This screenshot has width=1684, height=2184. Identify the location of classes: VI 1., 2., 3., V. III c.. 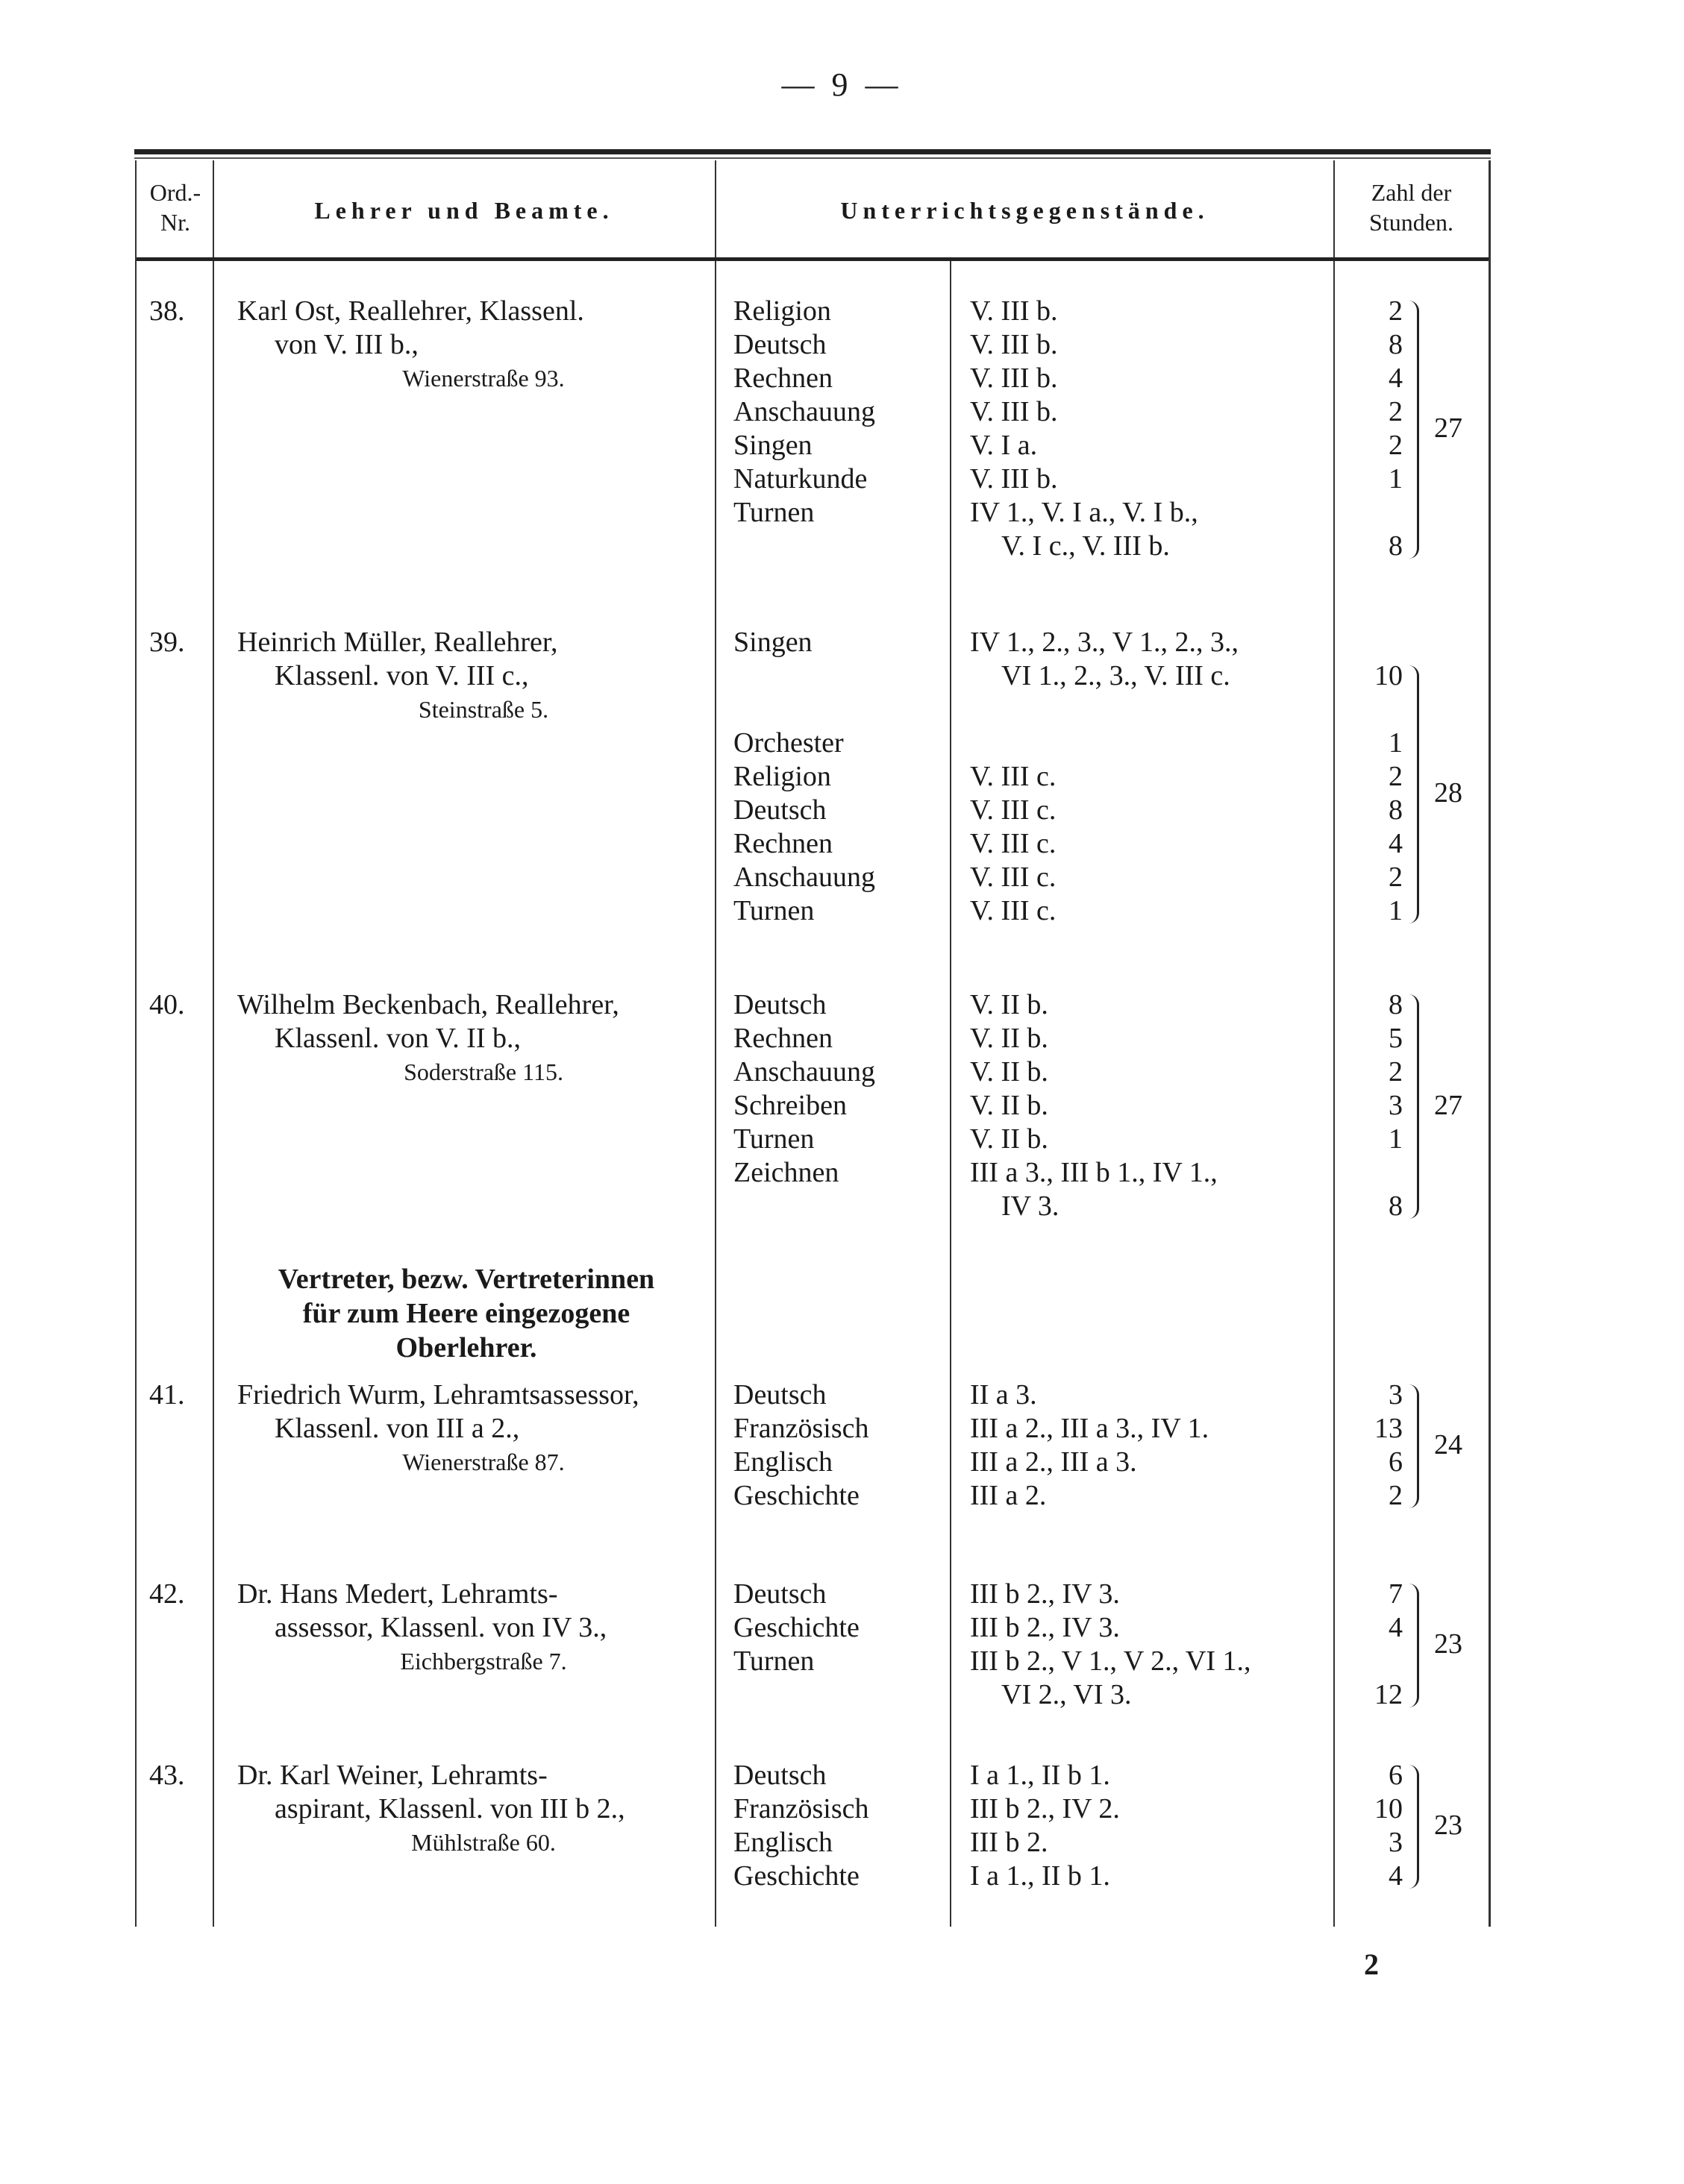
(1100, 676).